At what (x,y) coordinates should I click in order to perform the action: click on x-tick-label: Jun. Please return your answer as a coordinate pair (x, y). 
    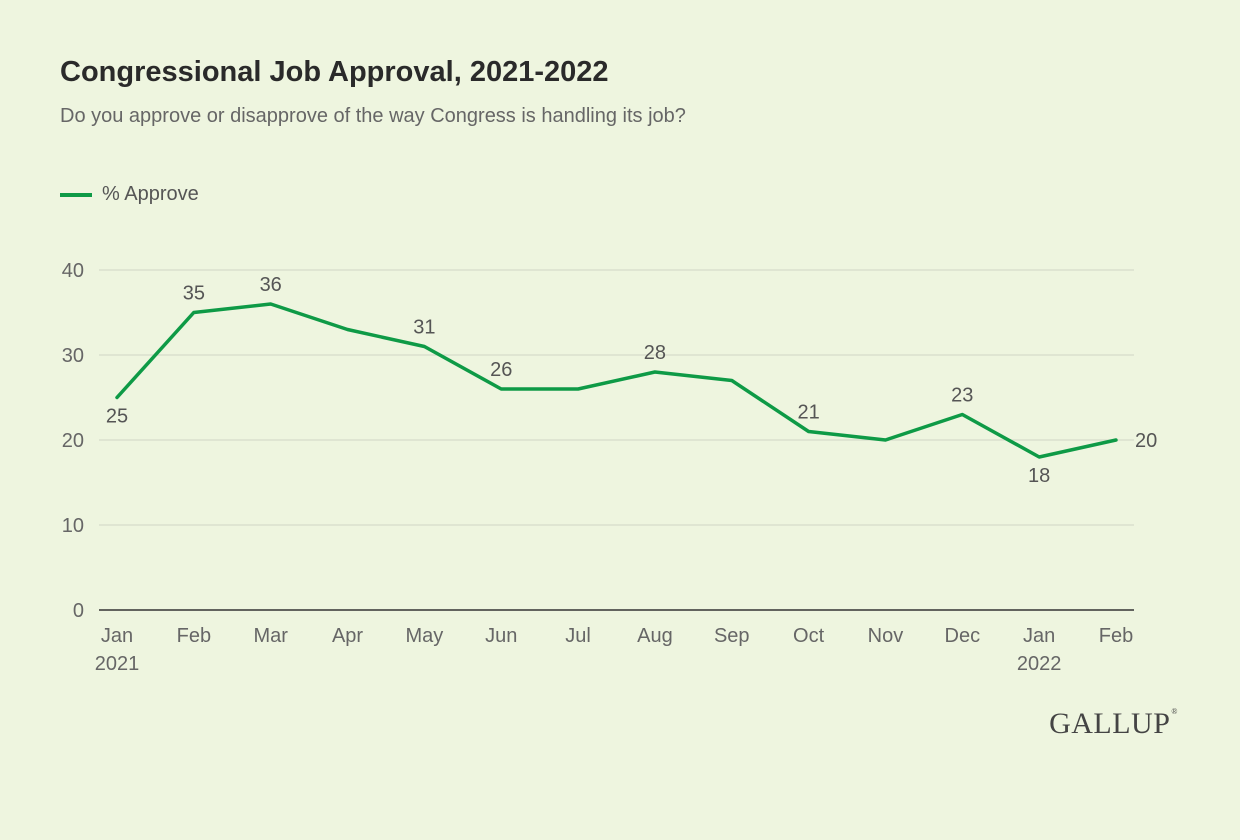
    Looking at the image, I should click on (501, 636).